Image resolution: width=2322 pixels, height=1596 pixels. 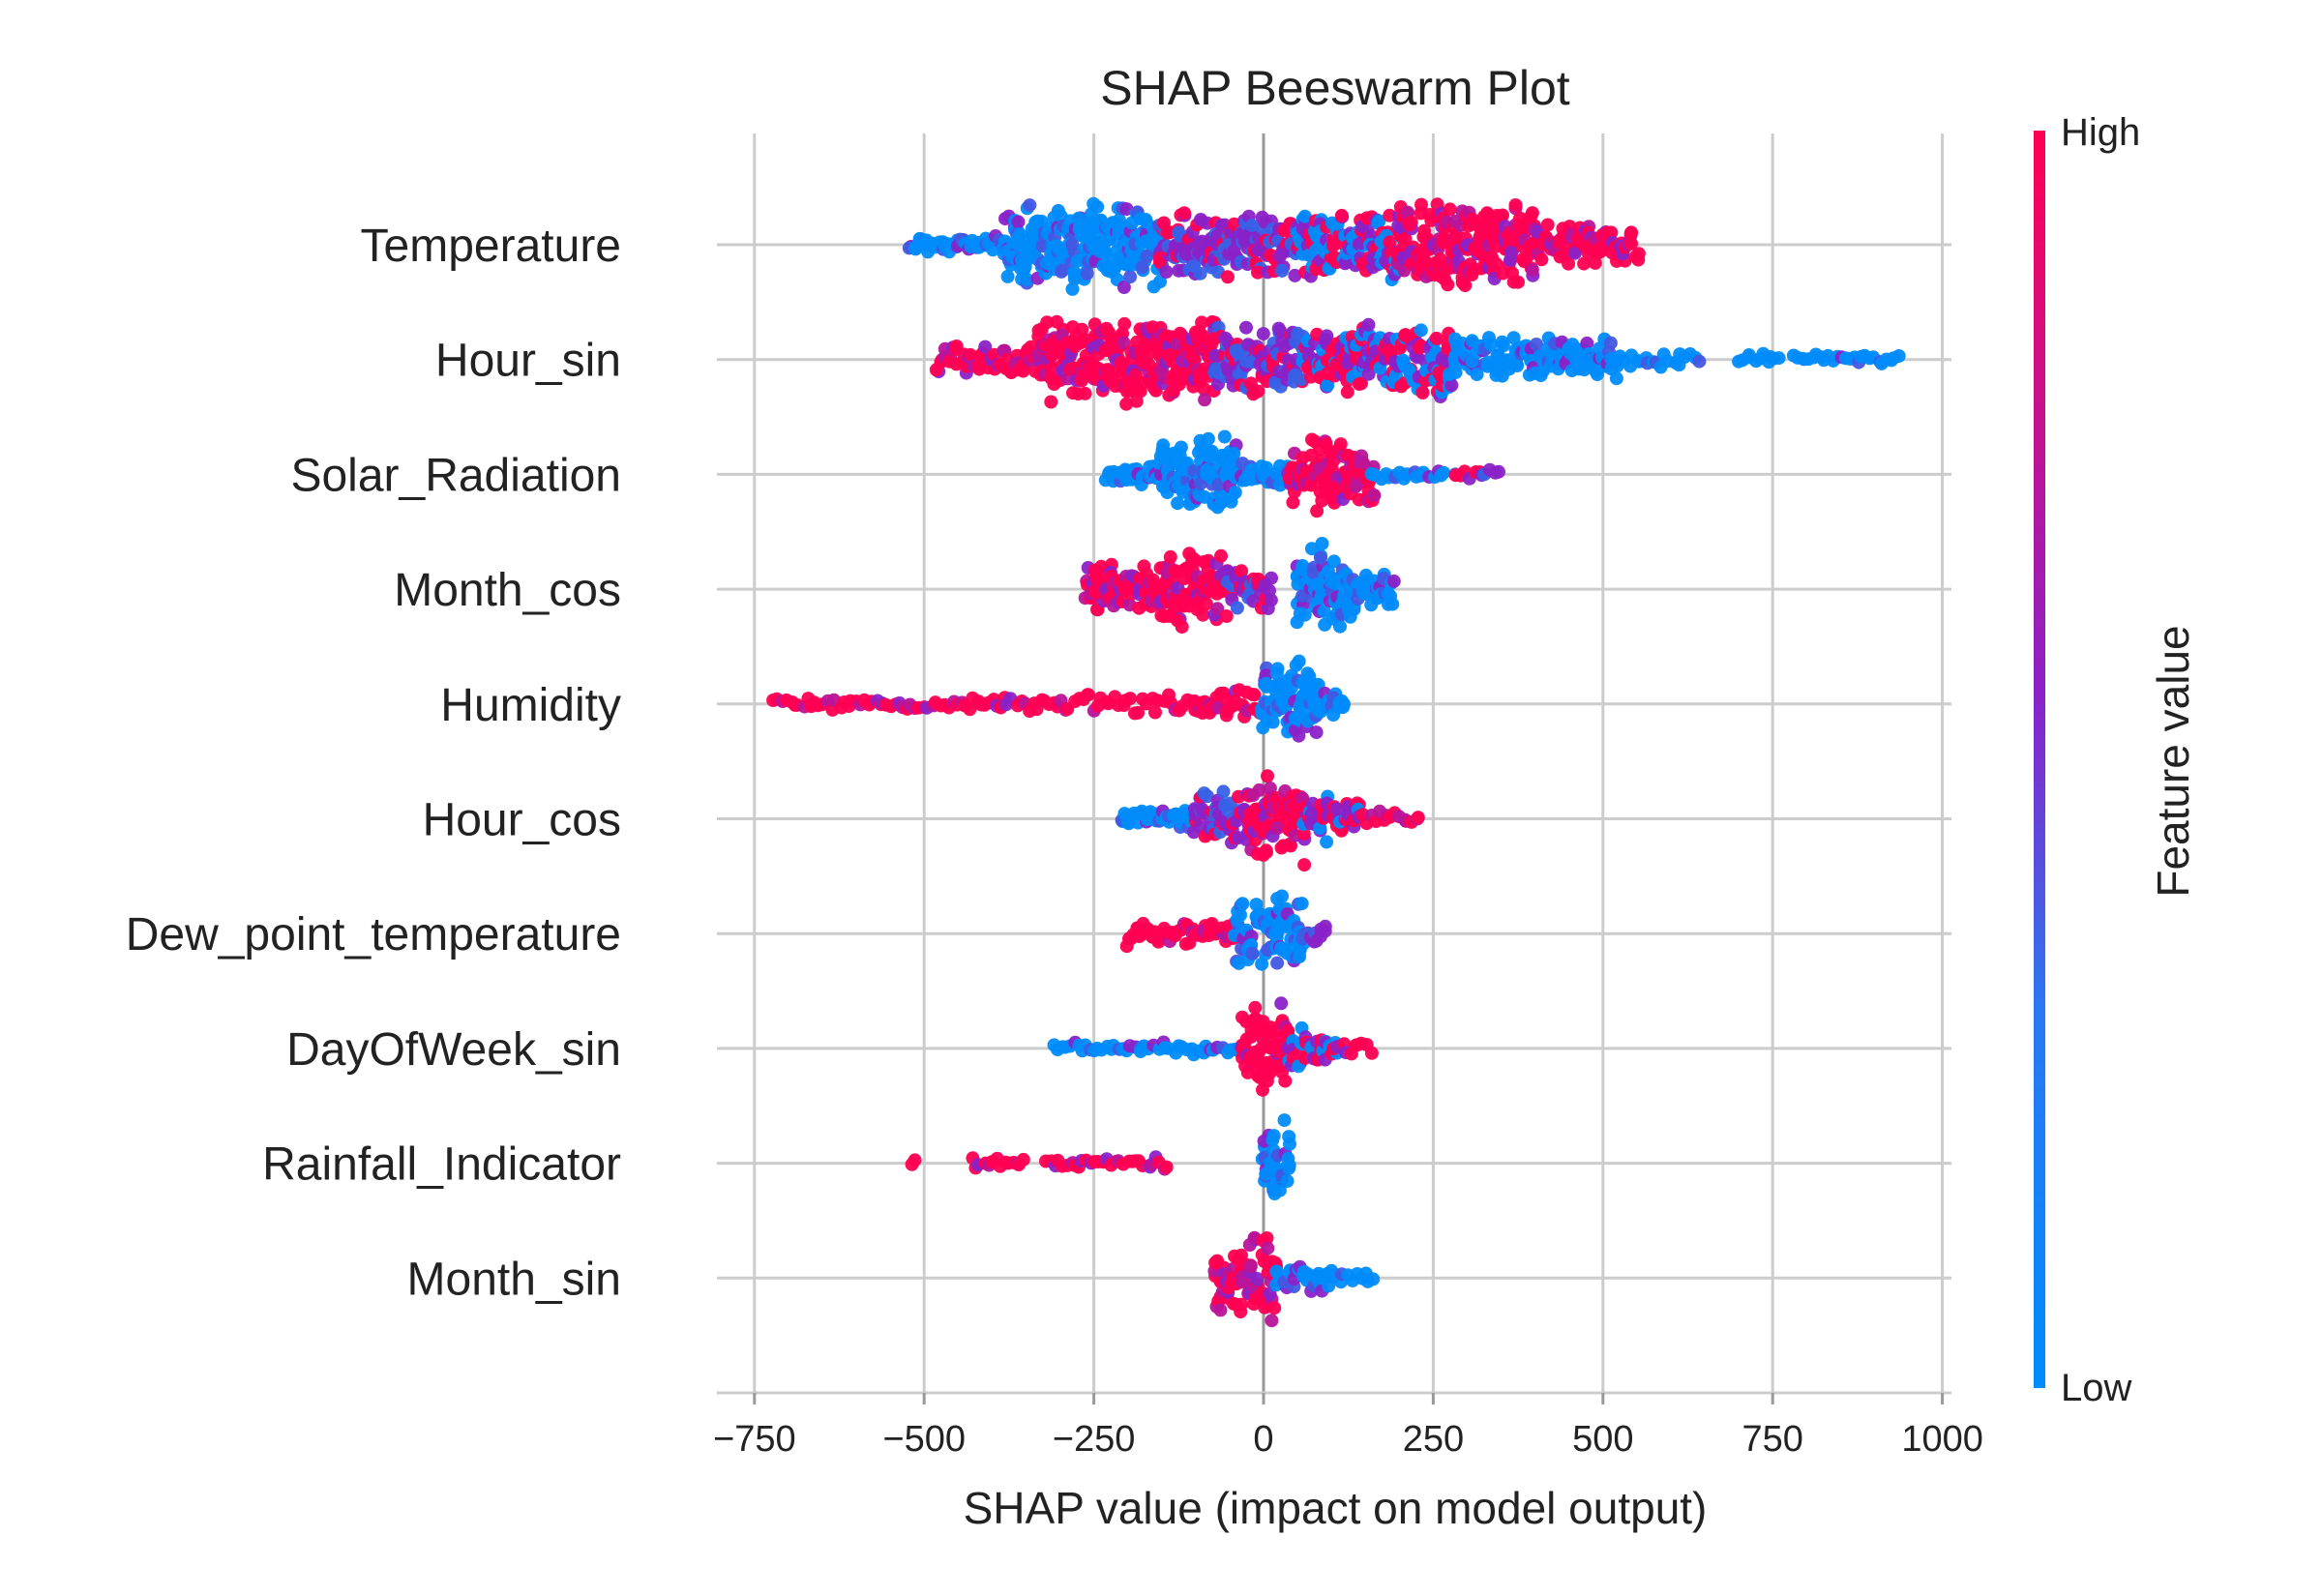 I want to click on feature-label: Hour_cos, so click(x=522, y=820).